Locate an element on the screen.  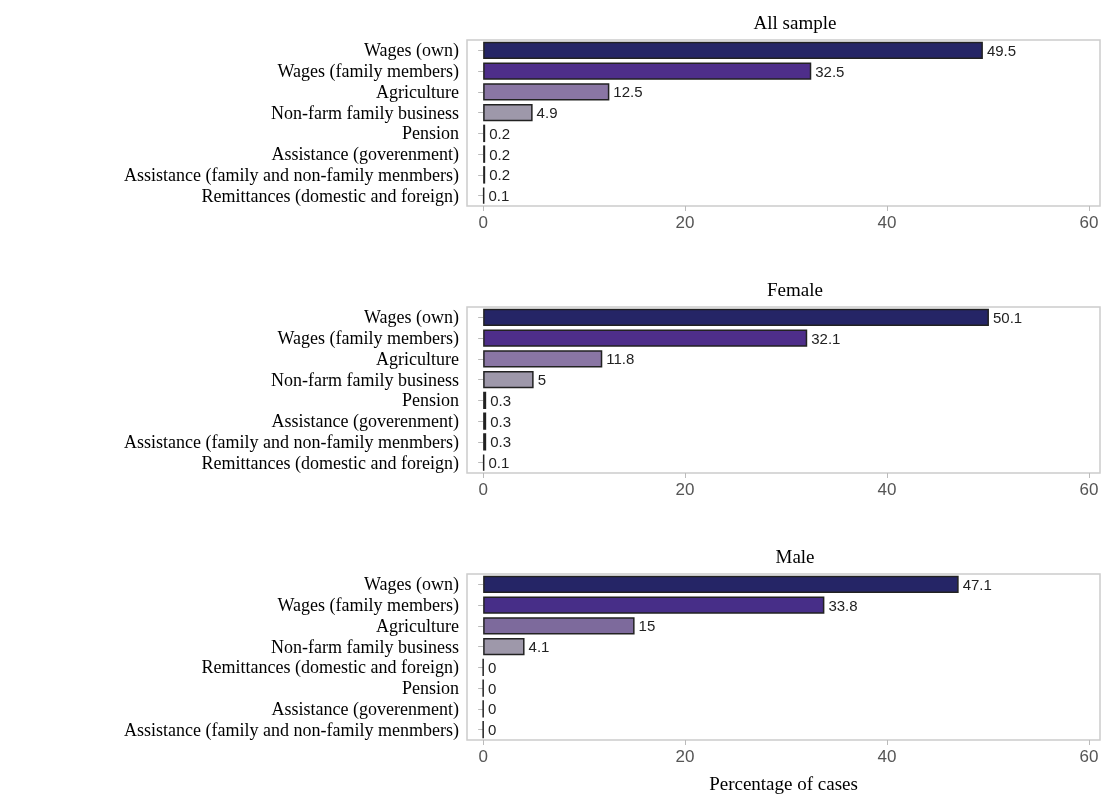
data-label: 32.5 is located at coordinates (830, 71).